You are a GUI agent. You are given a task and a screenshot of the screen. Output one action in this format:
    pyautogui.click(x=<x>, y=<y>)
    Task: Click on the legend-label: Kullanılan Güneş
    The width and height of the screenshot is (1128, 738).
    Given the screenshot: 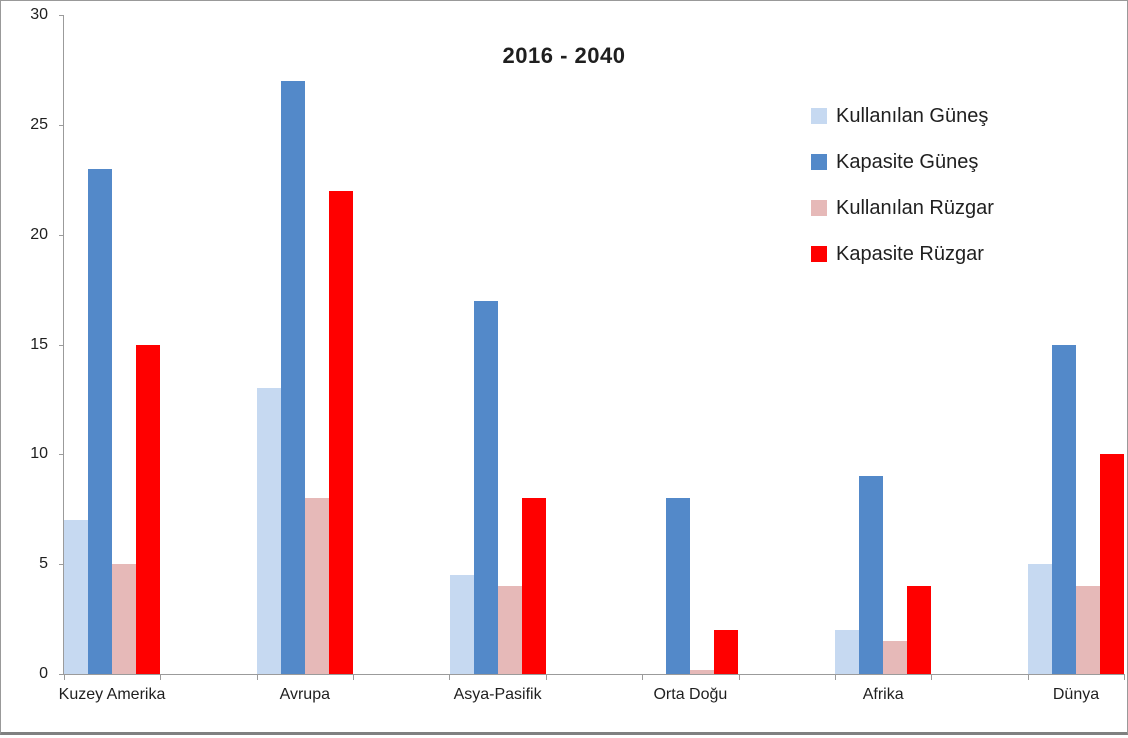 What is the action you would take?
    pyautogui.click(x=912, y=115)
    